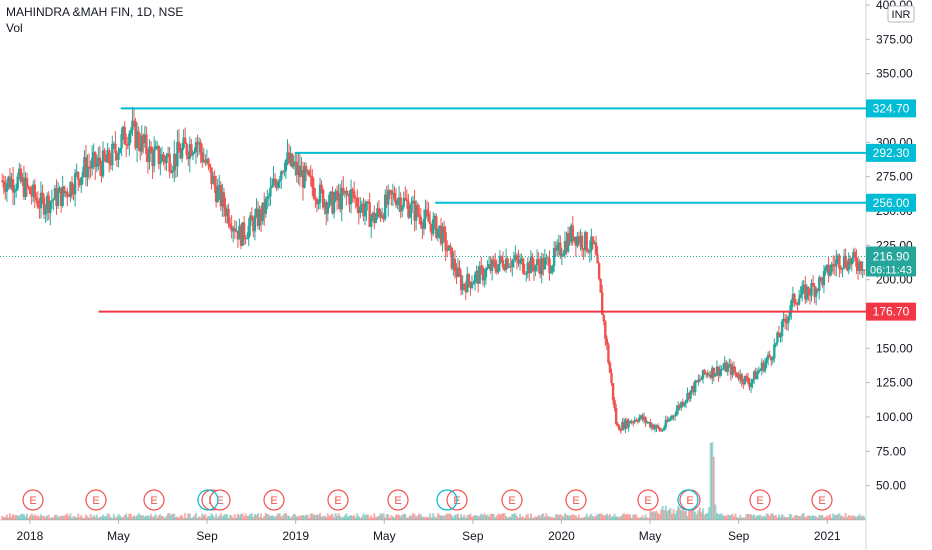 Image resolution: width=932 pixels, height=550 pixels. I want to click on currency-badge, so click(901, 14).